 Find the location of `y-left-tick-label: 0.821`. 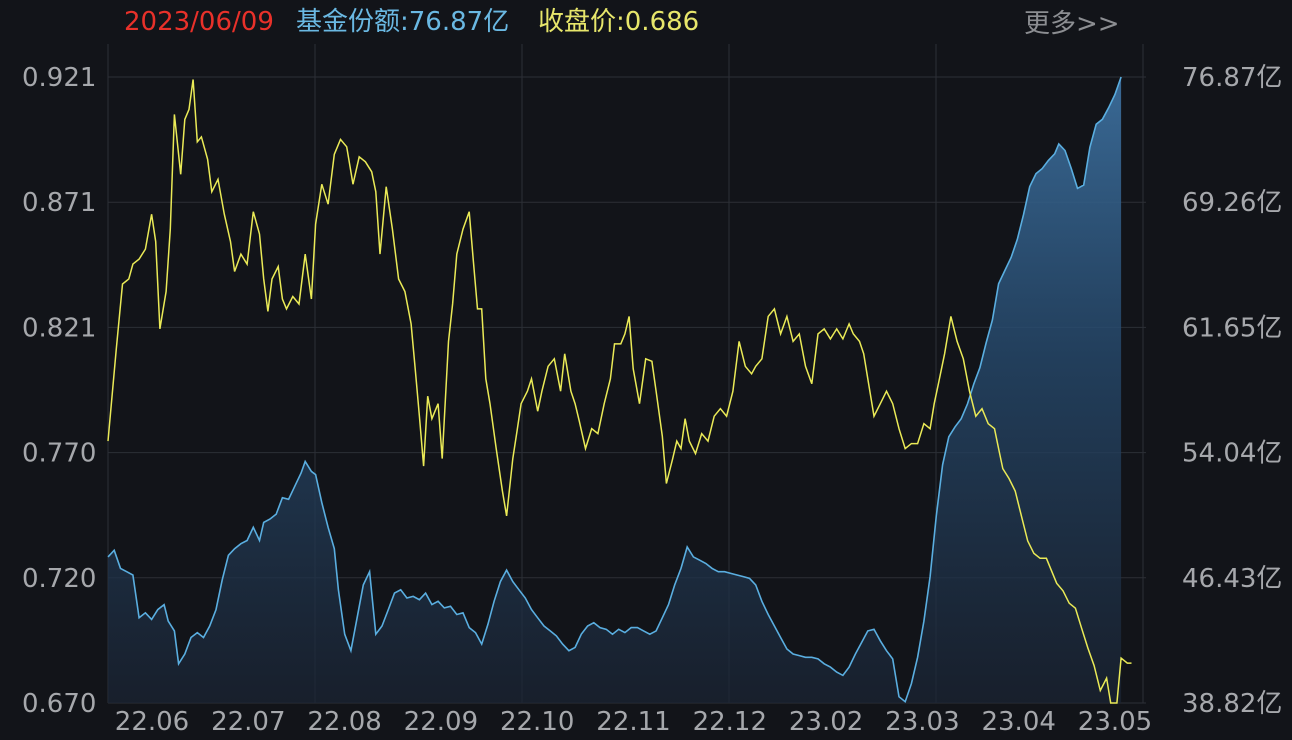

y-left-tick-label: 0.821 is located at coordinates (59, 328).